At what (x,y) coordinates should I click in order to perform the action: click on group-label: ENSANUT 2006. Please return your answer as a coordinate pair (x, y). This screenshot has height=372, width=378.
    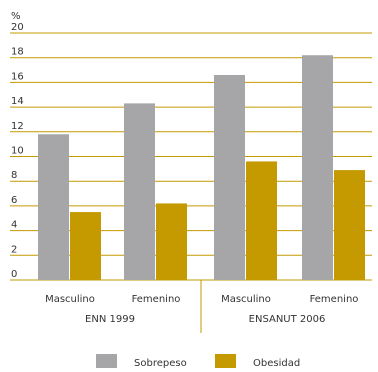
    Looking at the image, I should click on (287, 319).